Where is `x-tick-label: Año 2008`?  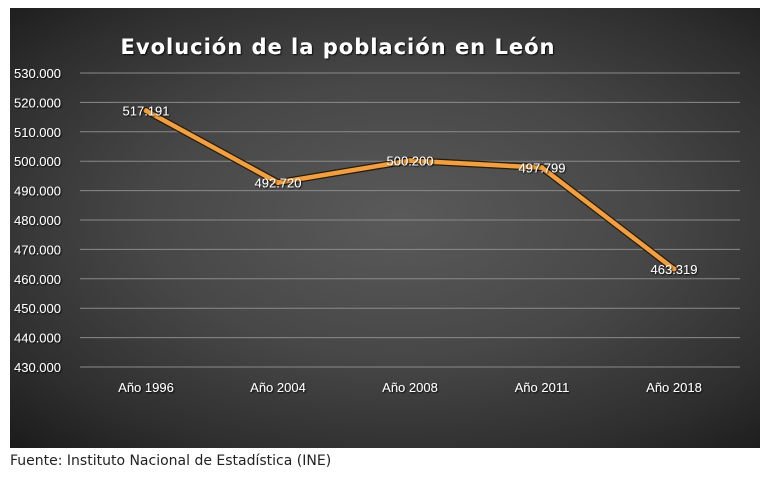
x-tick-label: Año 2008 is located at coordinates (410, 387).